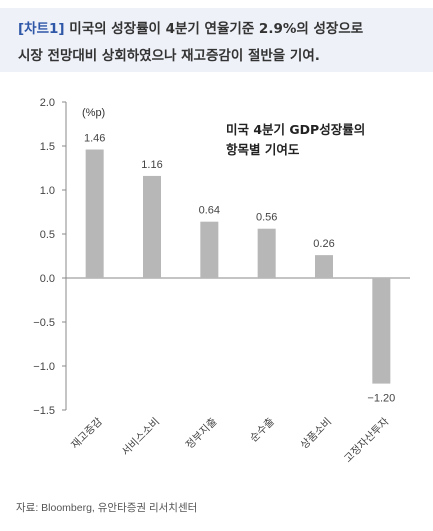 This screenshot has width=433, height=531. What do you see at coordinates (44, 323) in the screenshot?
I see `y-tick-label: −0.5` at bounding box center [44, 323].